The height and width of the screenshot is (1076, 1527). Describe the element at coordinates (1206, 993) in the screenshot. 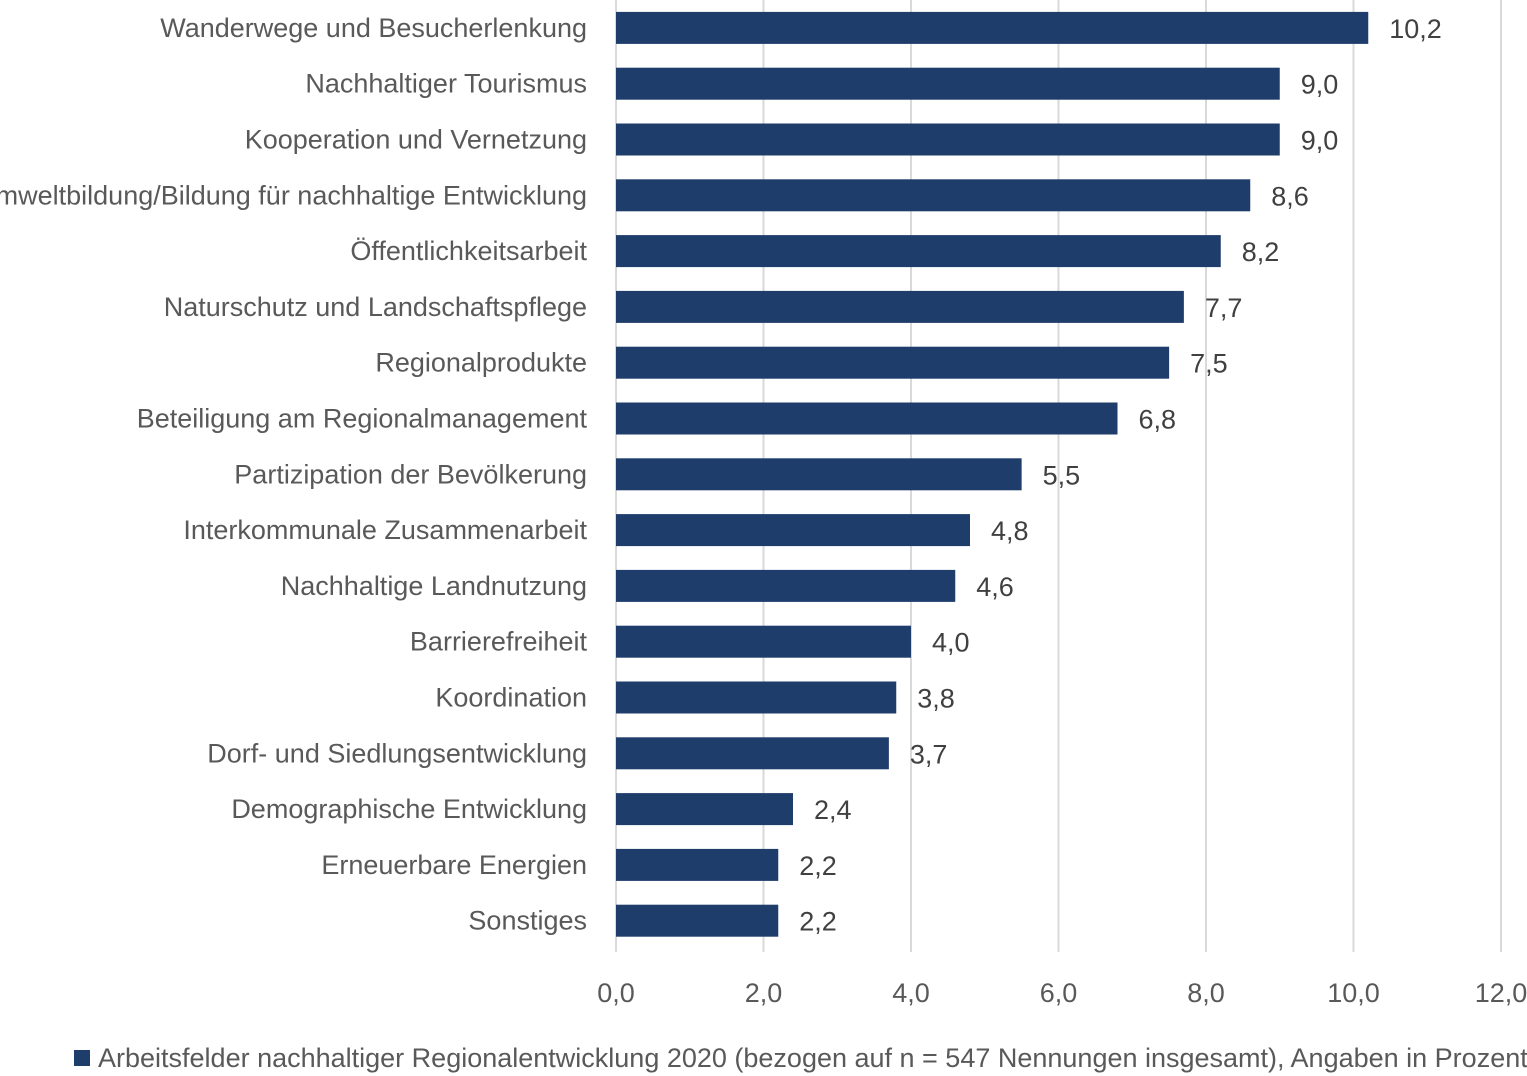

I see `x-tick-label: 8,0` at that location.